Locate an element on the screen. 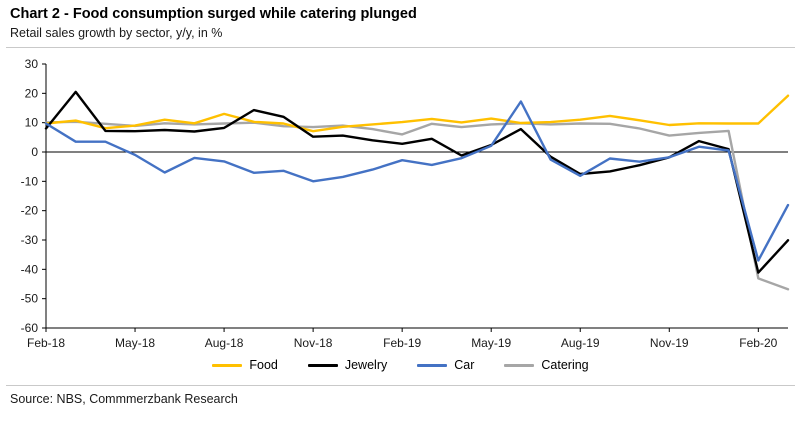 Image resolution: width=801 pixels, height=421 pixels. legend-swatch-catering is located at coordinates (519, 365).